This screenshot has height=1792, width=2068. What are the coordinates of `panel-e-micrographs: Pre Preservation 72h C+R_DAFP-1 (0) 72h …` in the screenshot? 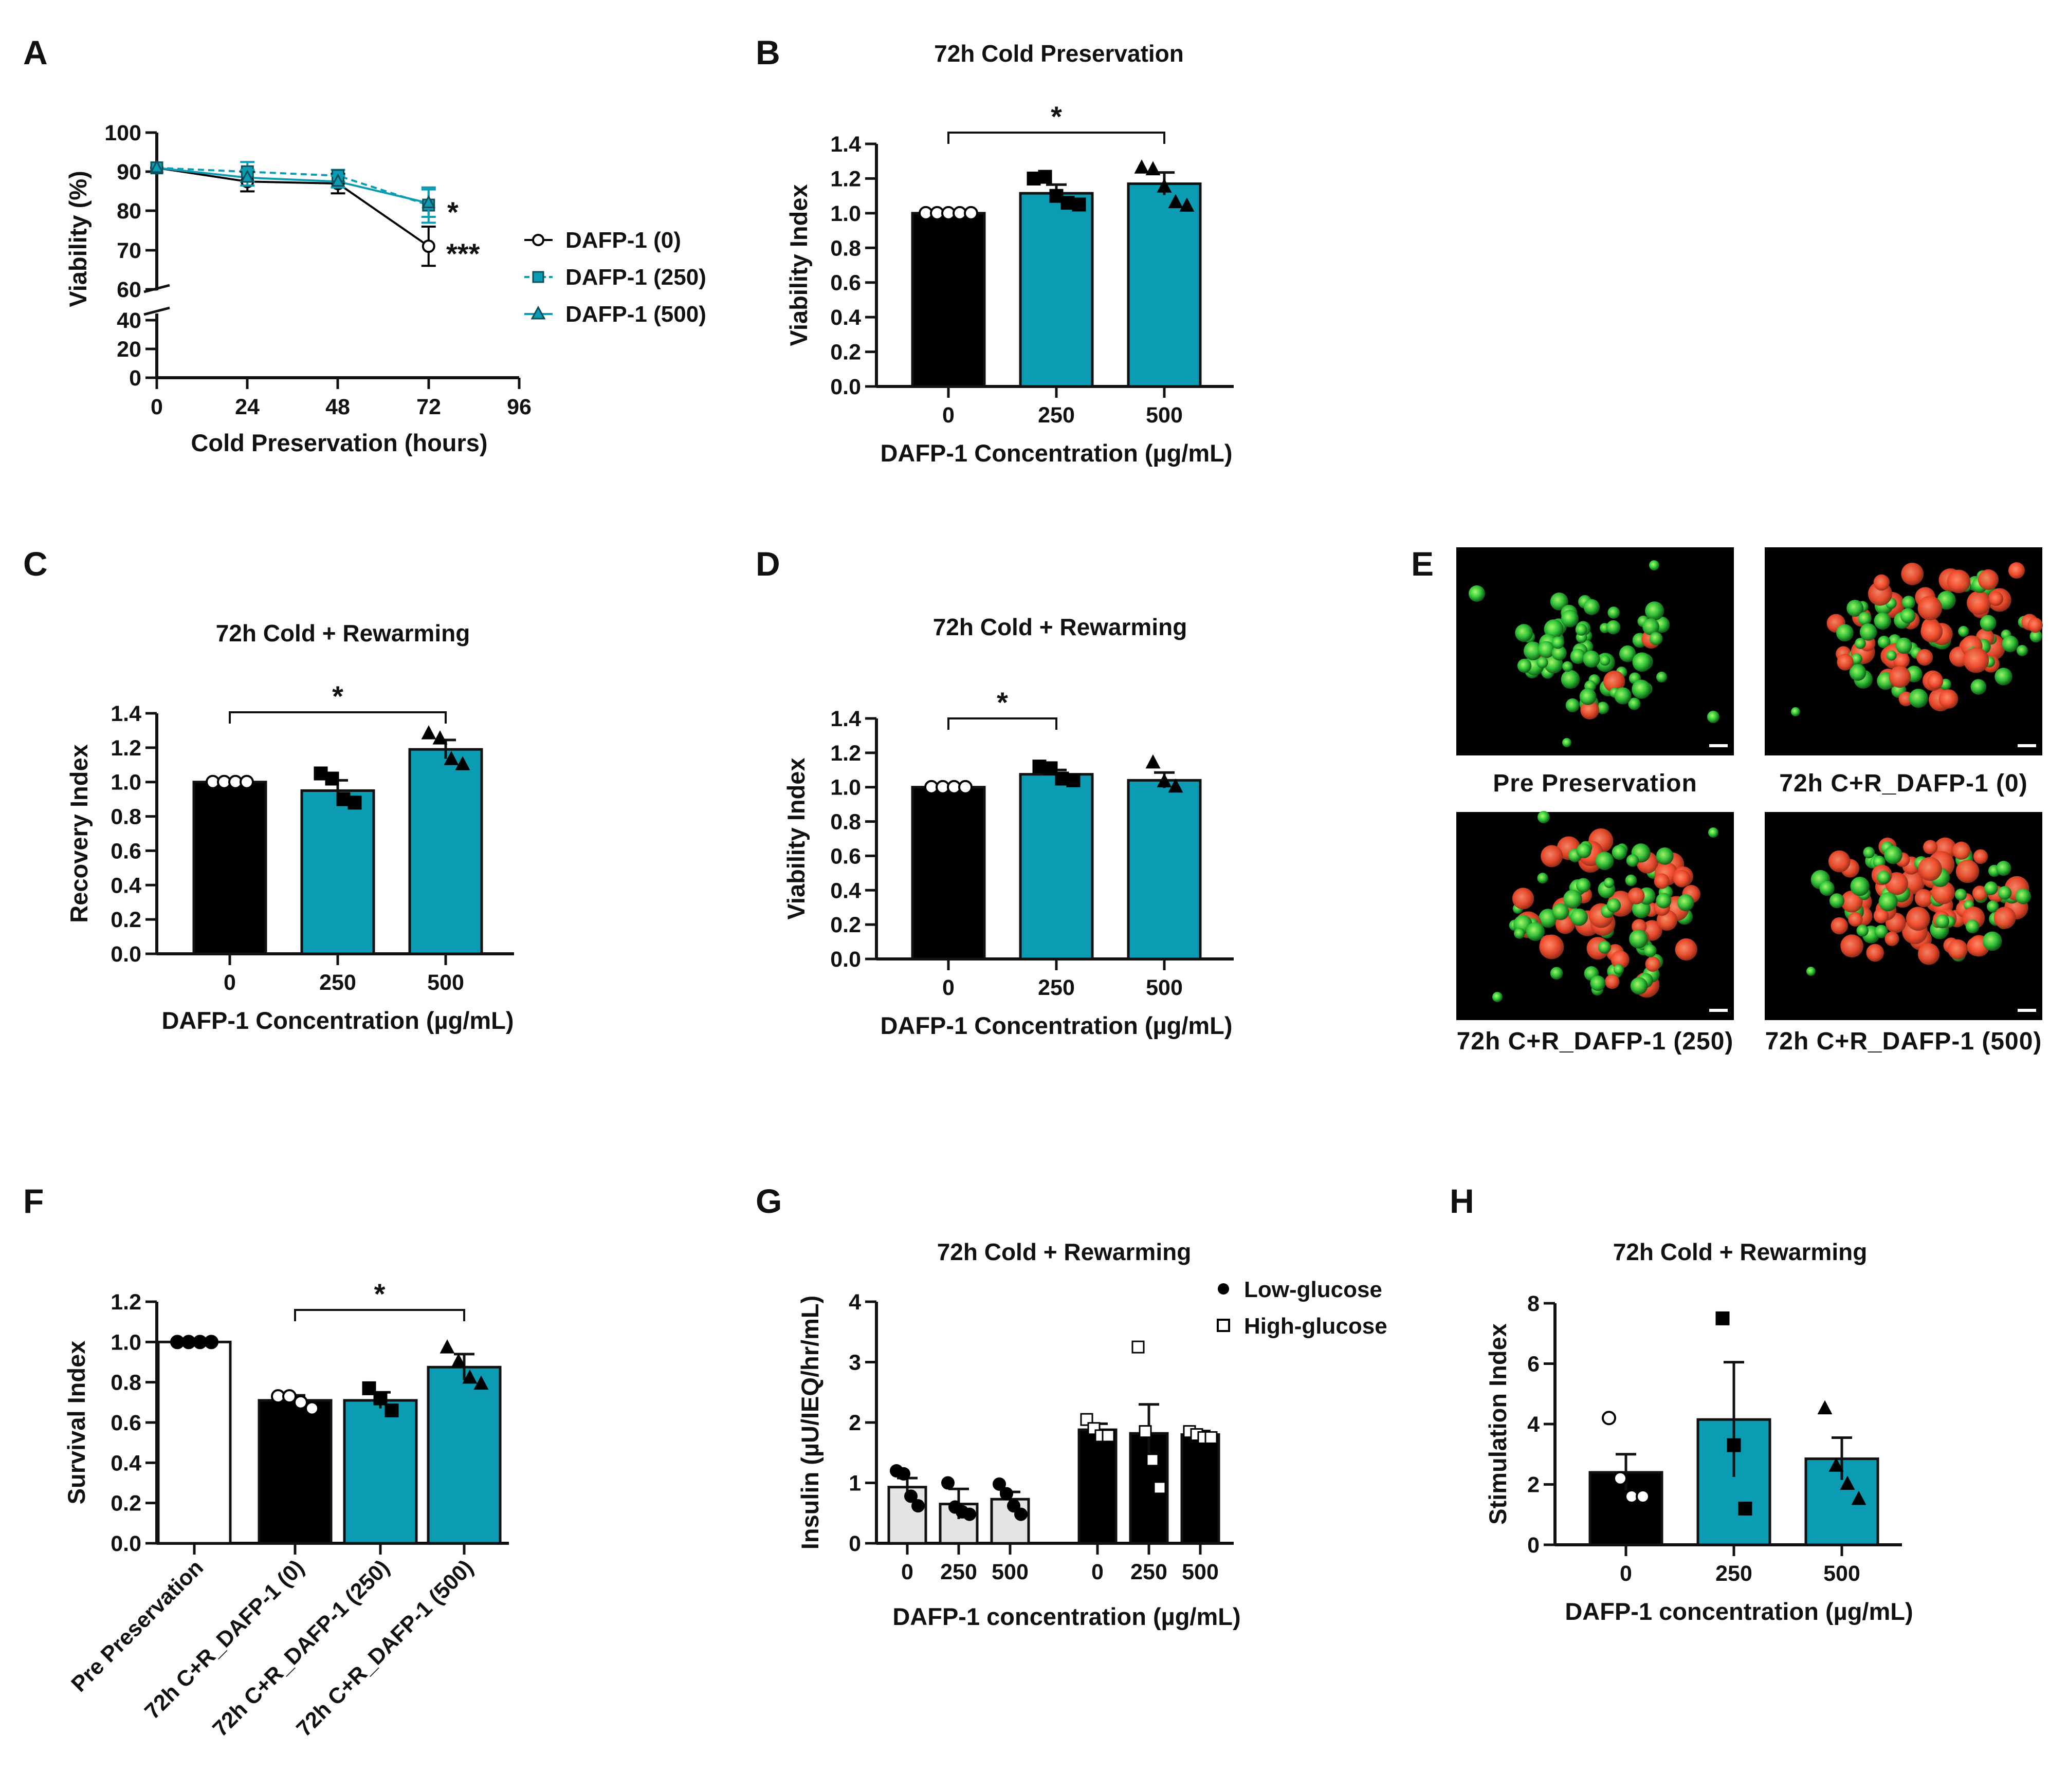 It's located at (1750, 801).